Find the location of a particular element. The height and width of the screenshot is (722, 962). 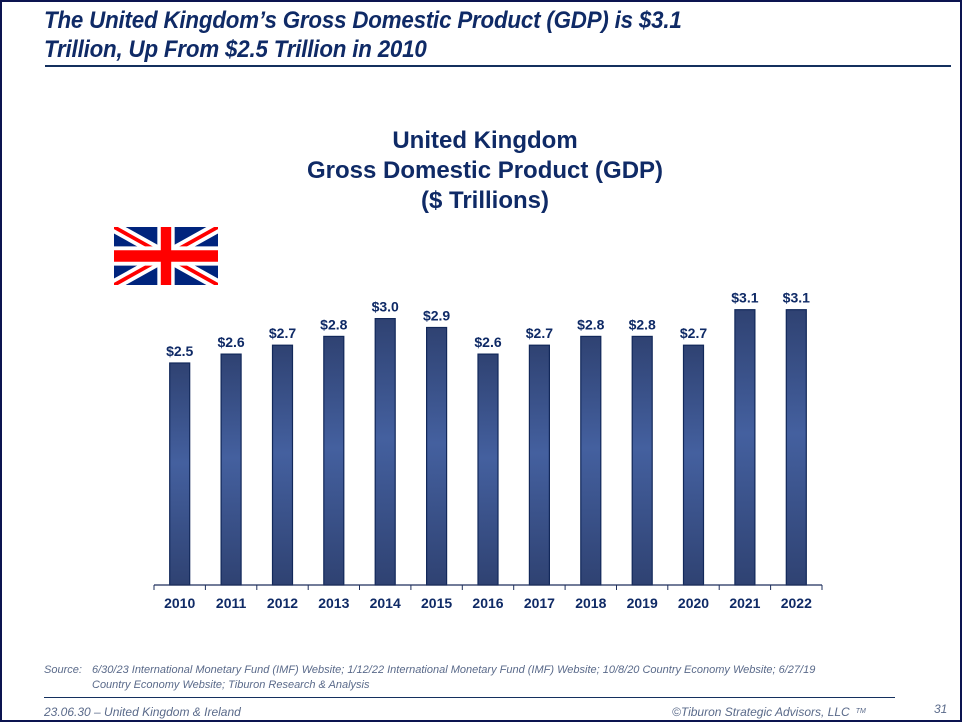

data-label-2020: $2.7 is located at coordinates (693, 333).